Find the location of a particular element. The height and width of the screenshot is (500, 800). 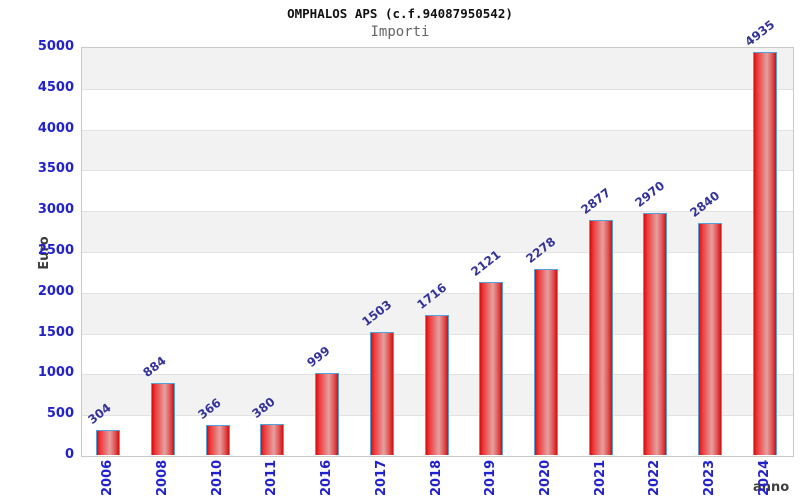

x-tick-label: 2008 is located at coordinates (163, 477).